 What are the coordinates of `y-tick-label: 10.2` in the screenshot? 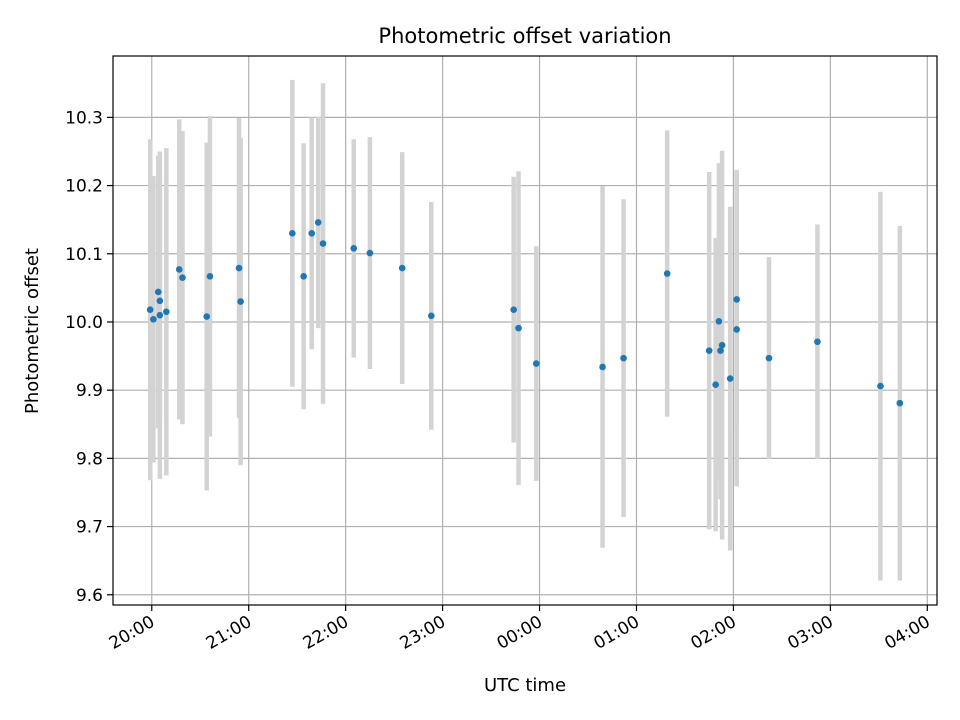 It's located at (84, 187).